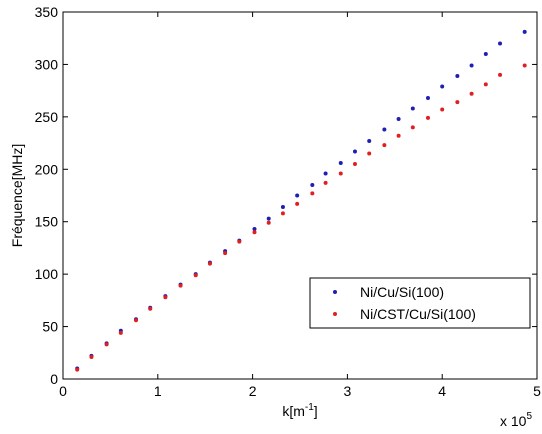 The height and width of the screenshot is (434, 542). Describe the element at coordinates (50, 327) in the screenshot. I see `y-tick-label: 50` at that location.